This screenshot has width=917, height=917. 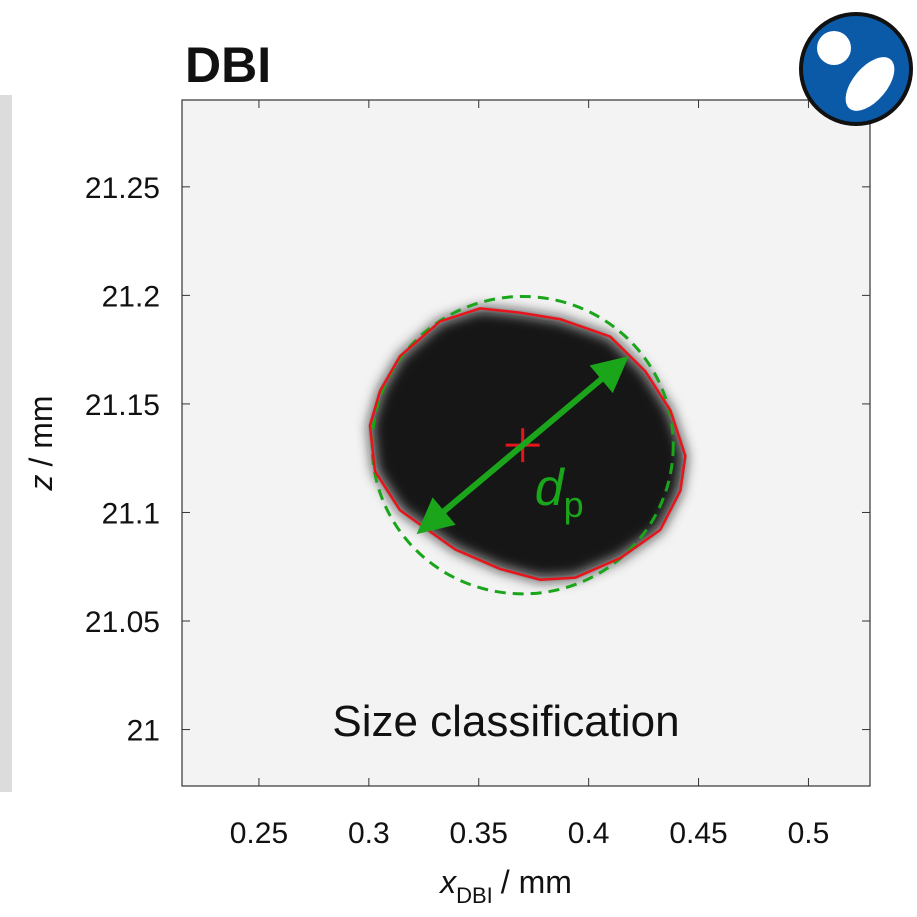 I want to click on x-axis-label: xDBI / mm, so click(x=505, y=886).